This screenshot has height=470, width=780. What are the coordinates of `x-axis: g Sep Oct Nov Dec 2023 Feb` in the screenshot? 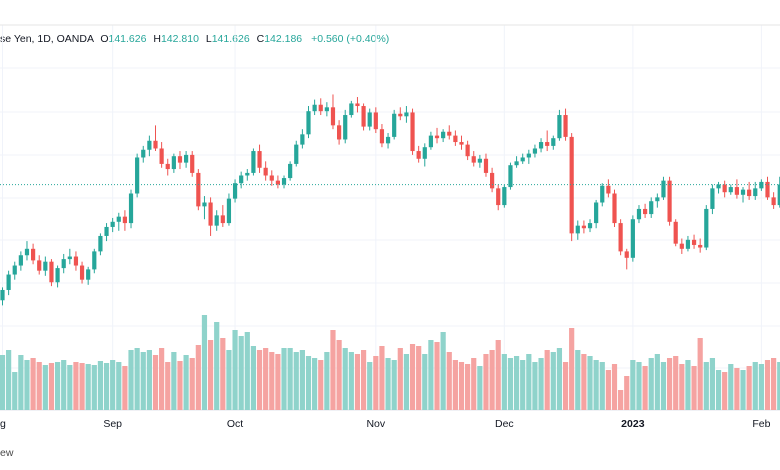 It's located at (385, 424).